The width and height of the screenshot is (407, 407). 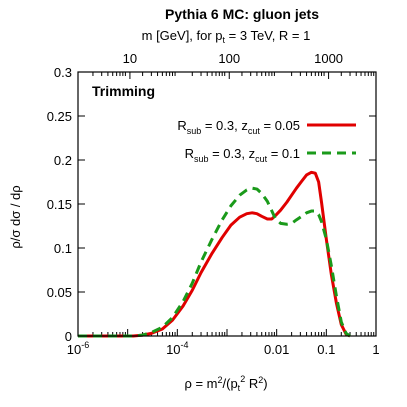 I want to click on y-tick-label: 0.15, so click(x=59, y=204).